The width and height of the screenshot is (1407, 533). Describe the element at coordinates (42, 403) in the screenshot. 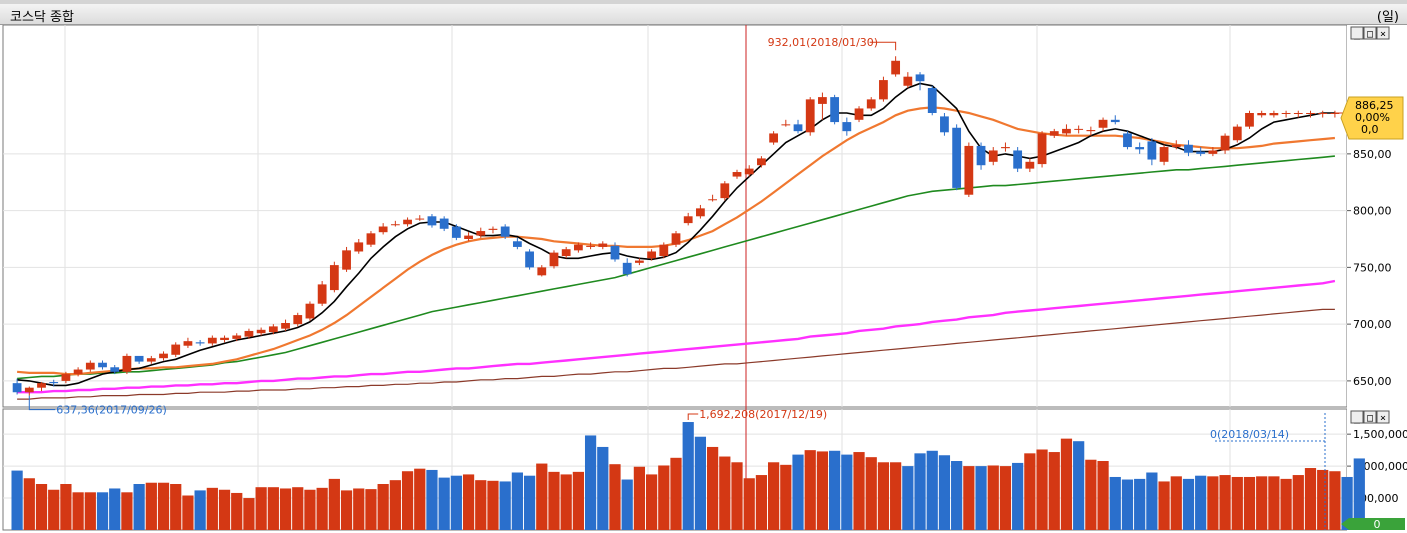

I see `low-annotation-arrow` at that location.